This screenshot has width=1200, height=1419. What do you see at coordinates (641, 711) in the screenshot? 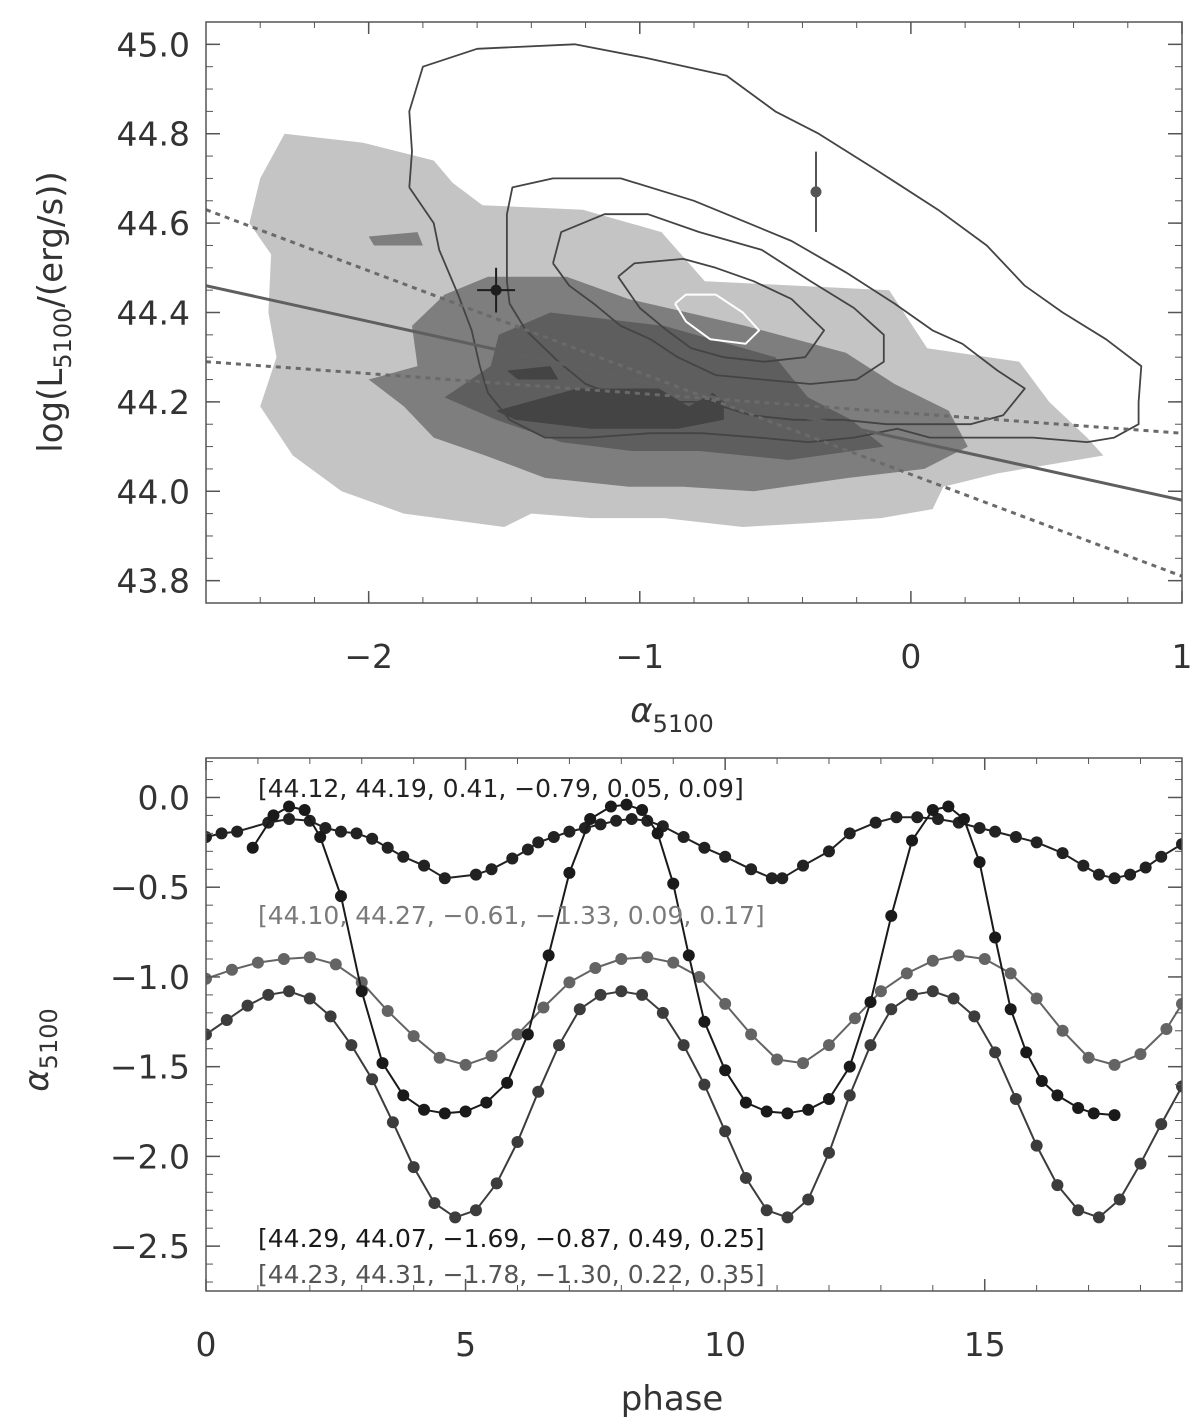
I see `top-xlabel-symbol: α` at bounding box center [641, 711].